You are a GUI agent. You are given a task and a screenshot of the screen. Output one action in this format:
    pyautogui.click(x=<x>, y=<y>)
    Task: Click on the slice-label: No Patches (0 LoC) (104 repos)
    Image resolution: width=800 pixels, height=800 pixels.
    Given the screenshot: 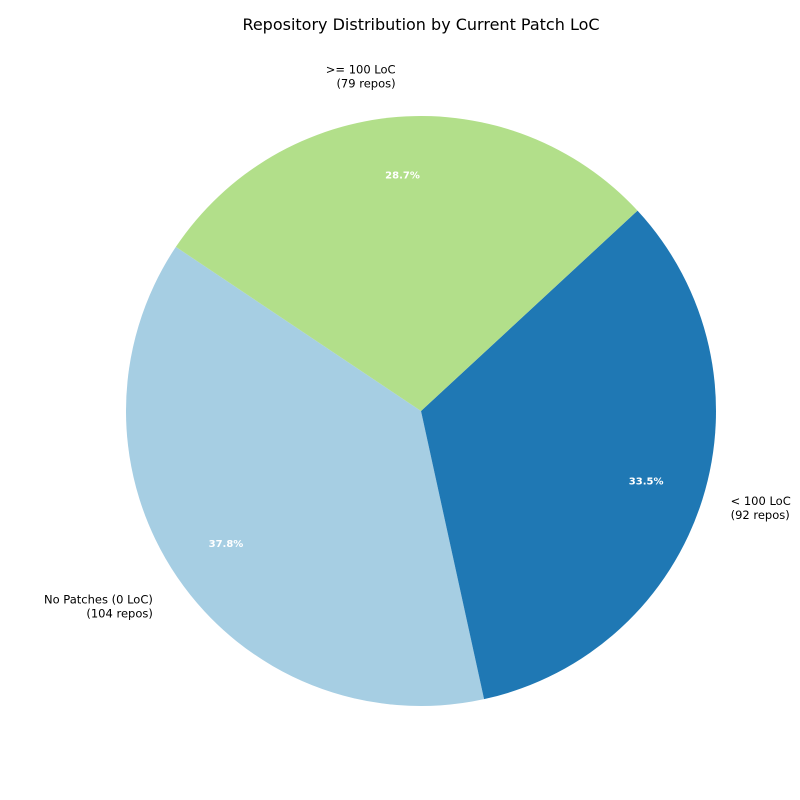 What is the action you would take?
    pyautogui.click(x=98, y=607)
    